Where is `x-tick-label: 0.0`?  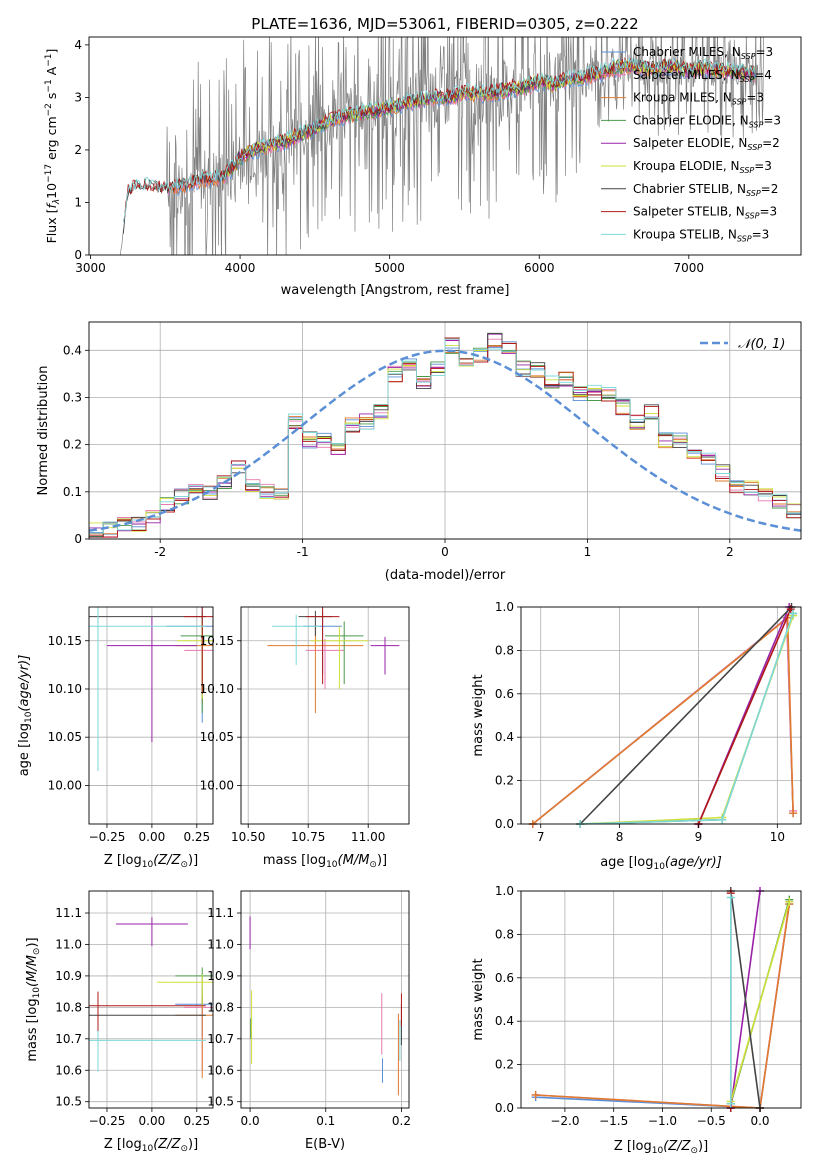 x-tick-label: 0.0 is located at coordinates (759, 1121).